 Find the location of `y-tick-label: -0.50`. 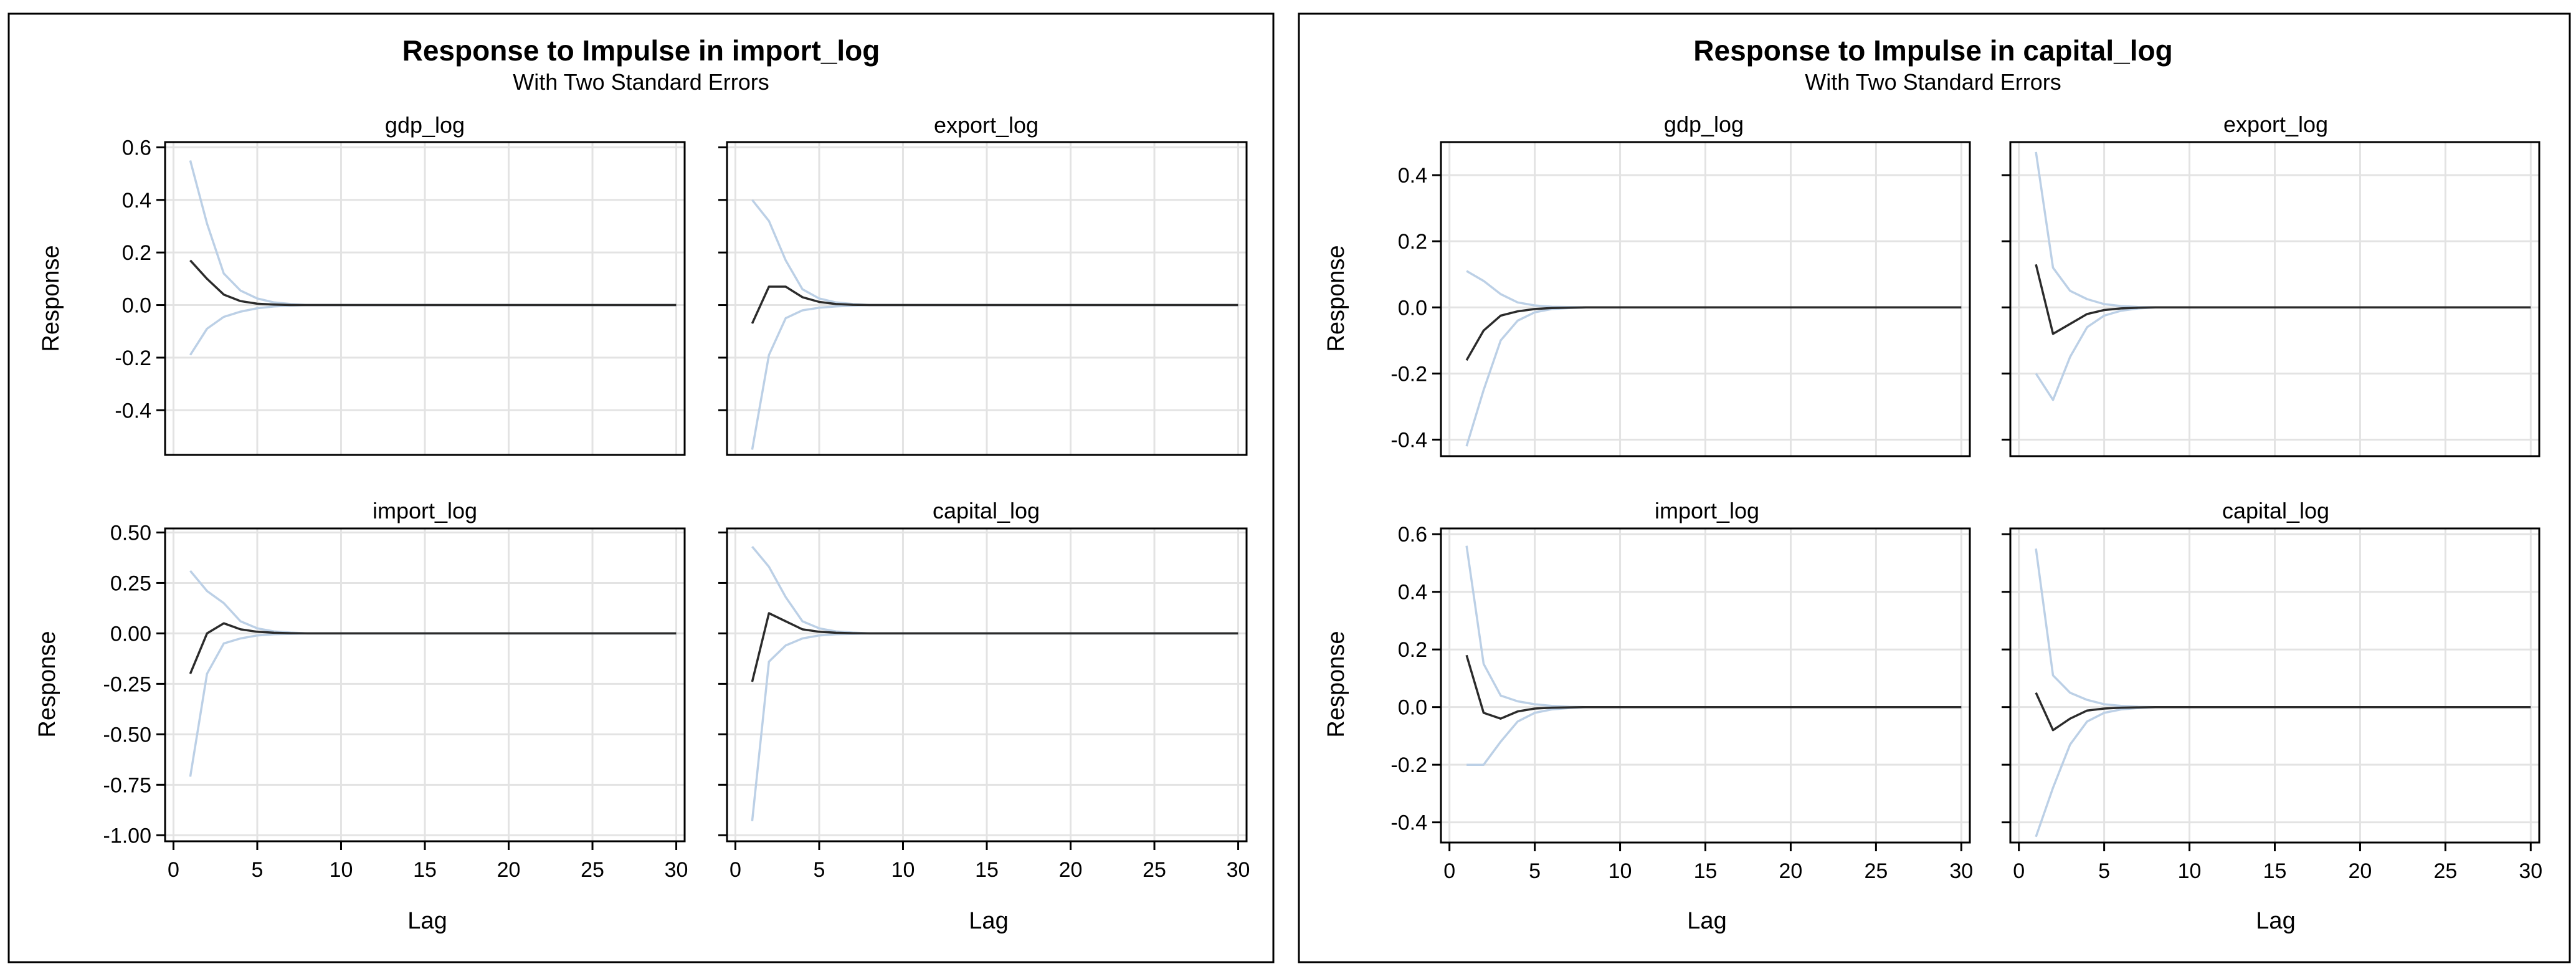

y-tick-label: -0.50 is located at coordinates (128, 735).